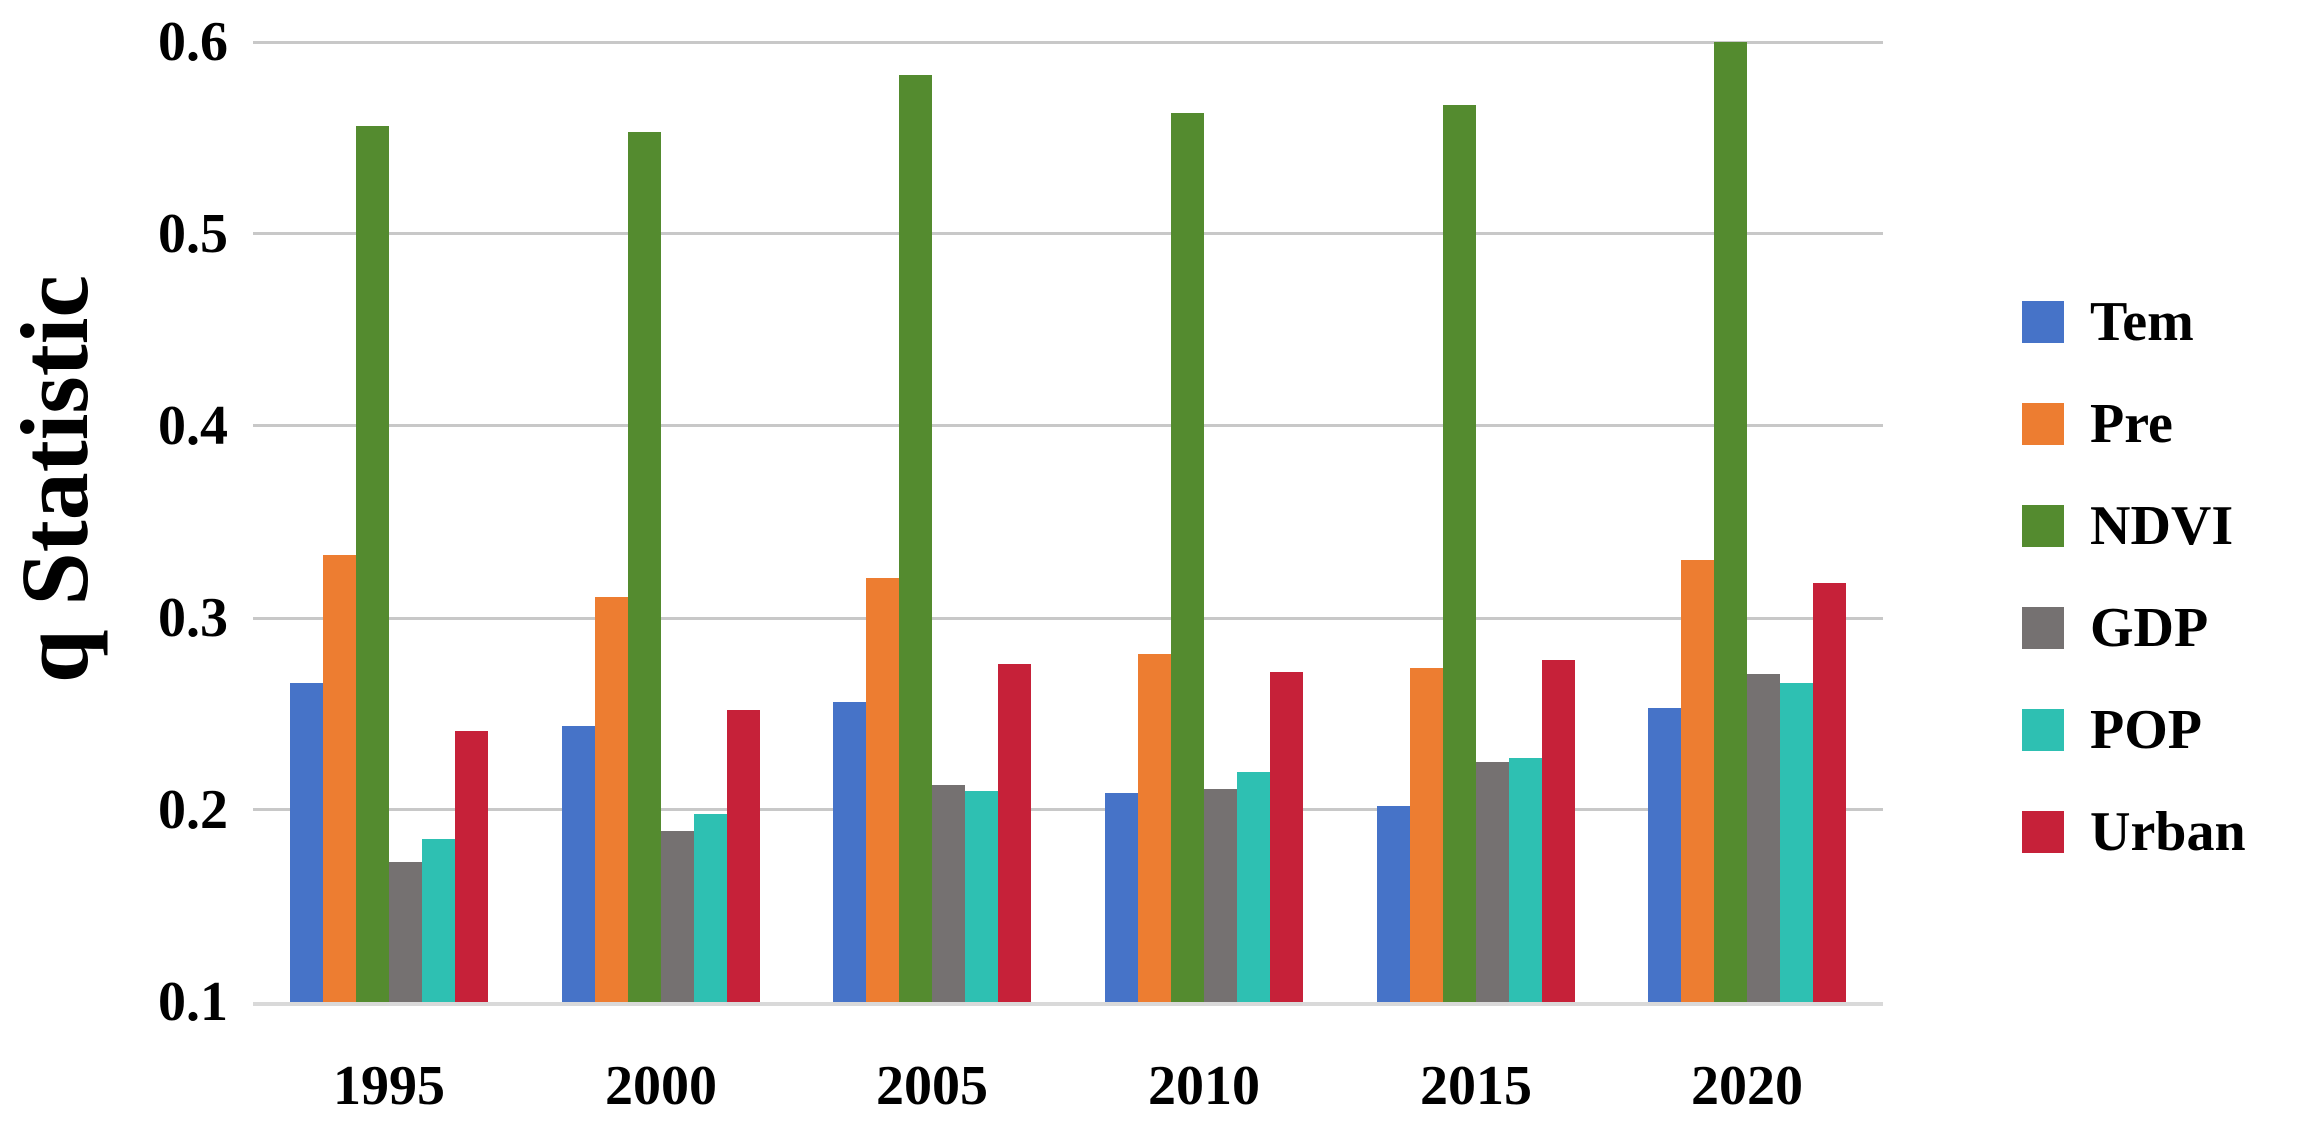 Image resolution: width=2300 pixels, height=1143 pixels. What do you see at coordinates (2043, 322) in the screenshot?
I see `legend-swatch-tem` at bounding box center [2043, 322].